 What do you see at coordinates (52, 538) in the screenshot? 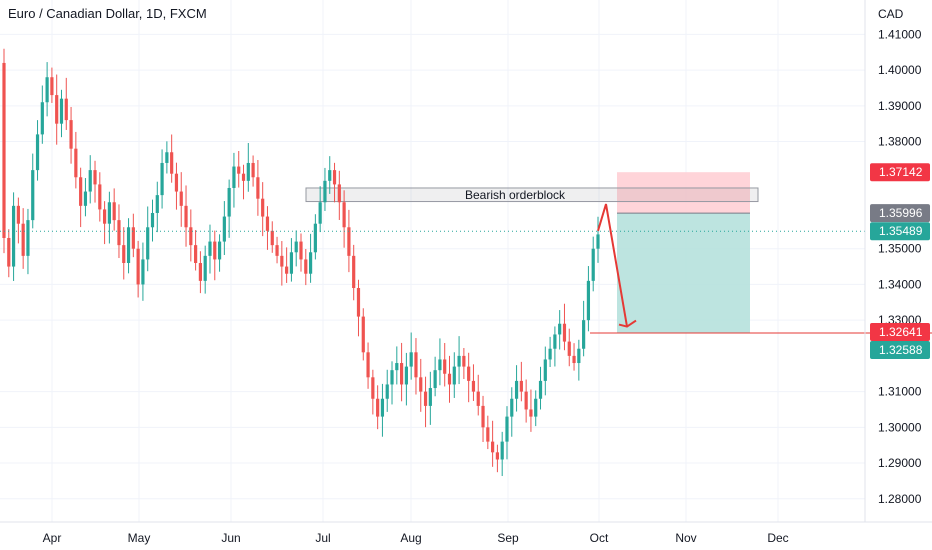
I see `x-tick-label: Apr` at bounding box center [52, 538].